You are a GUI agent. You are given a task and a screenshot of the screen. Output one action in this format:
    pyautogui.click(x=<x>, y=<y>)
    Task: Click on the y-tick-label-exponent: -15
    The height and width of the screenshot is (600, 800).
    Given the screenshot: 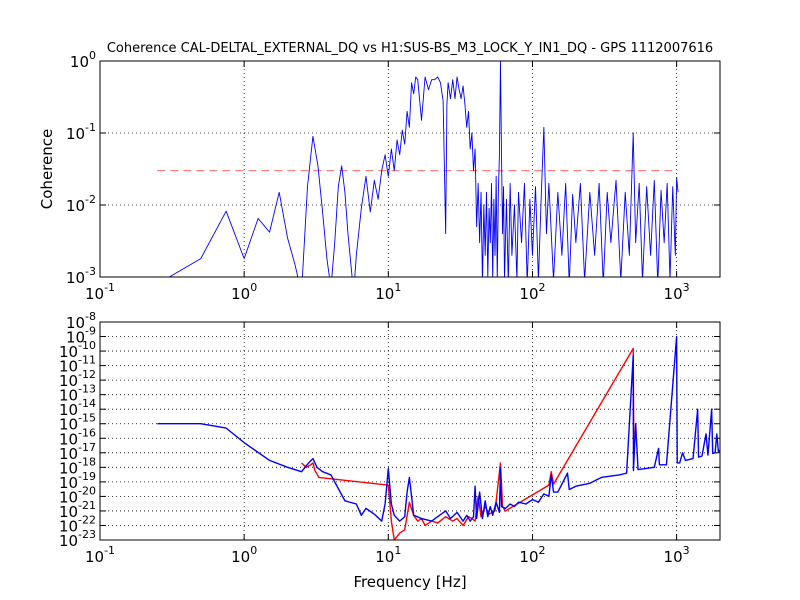 What is the action you would take?
    pyautogui.click(x=87, y=418)
    